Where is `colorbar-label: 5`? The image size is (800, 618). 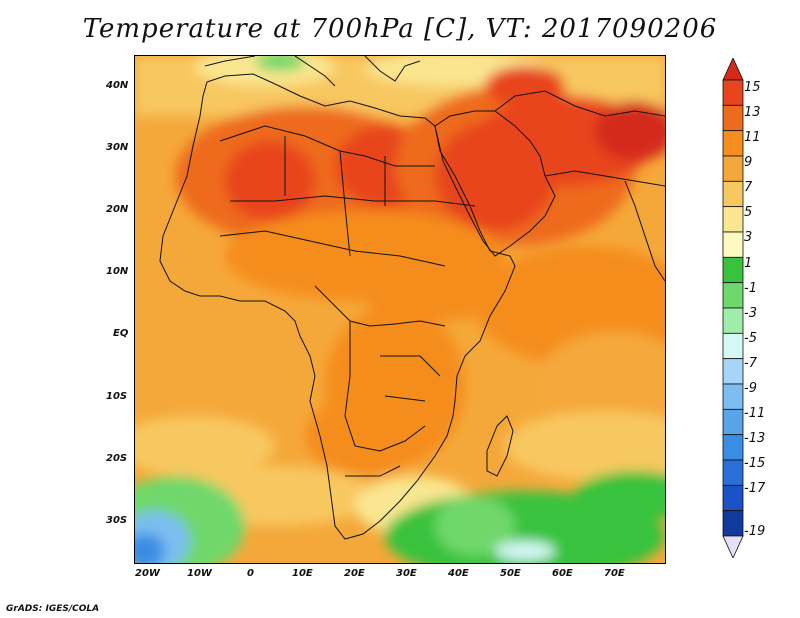
colorbar-label: 5 is located at coordinates (748, 212).